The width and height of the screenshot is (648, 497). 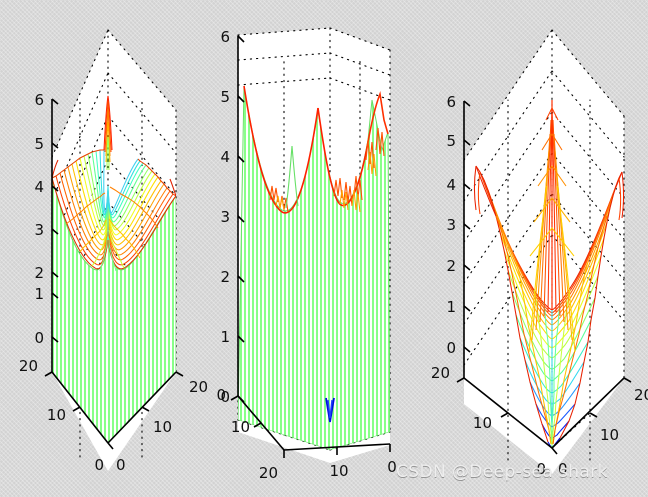 I want to click on surface-crest, so click(x=316, y=149).